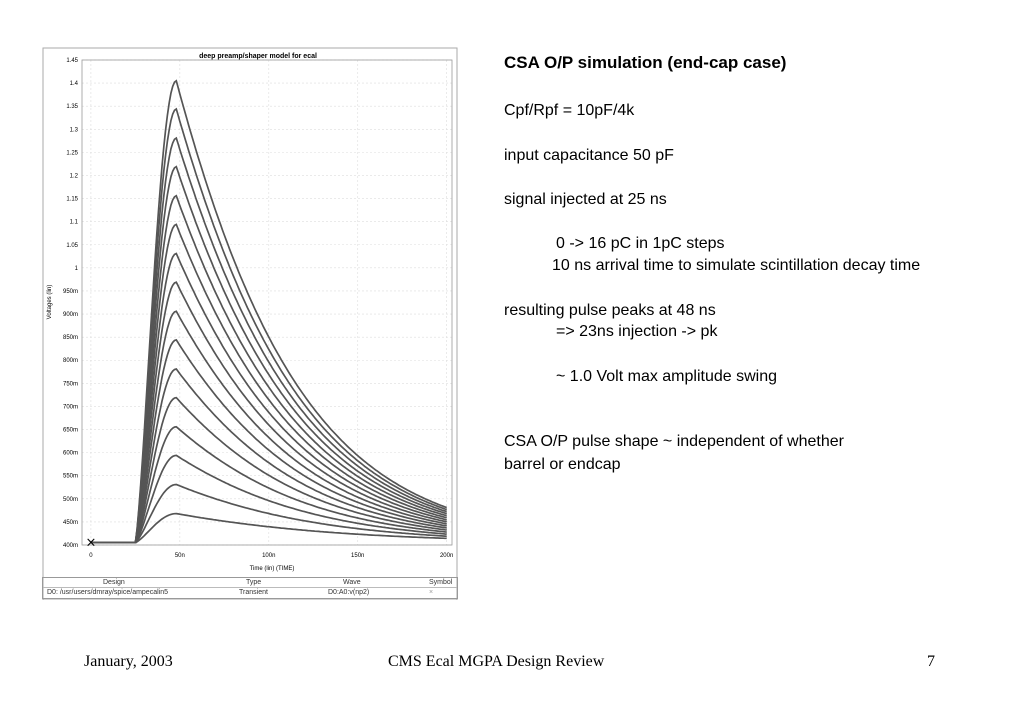  What do you see at coordinates (70, 431) in the screenshot?
I see `y-tick-label: 650m` at bounding box center [70, 431].